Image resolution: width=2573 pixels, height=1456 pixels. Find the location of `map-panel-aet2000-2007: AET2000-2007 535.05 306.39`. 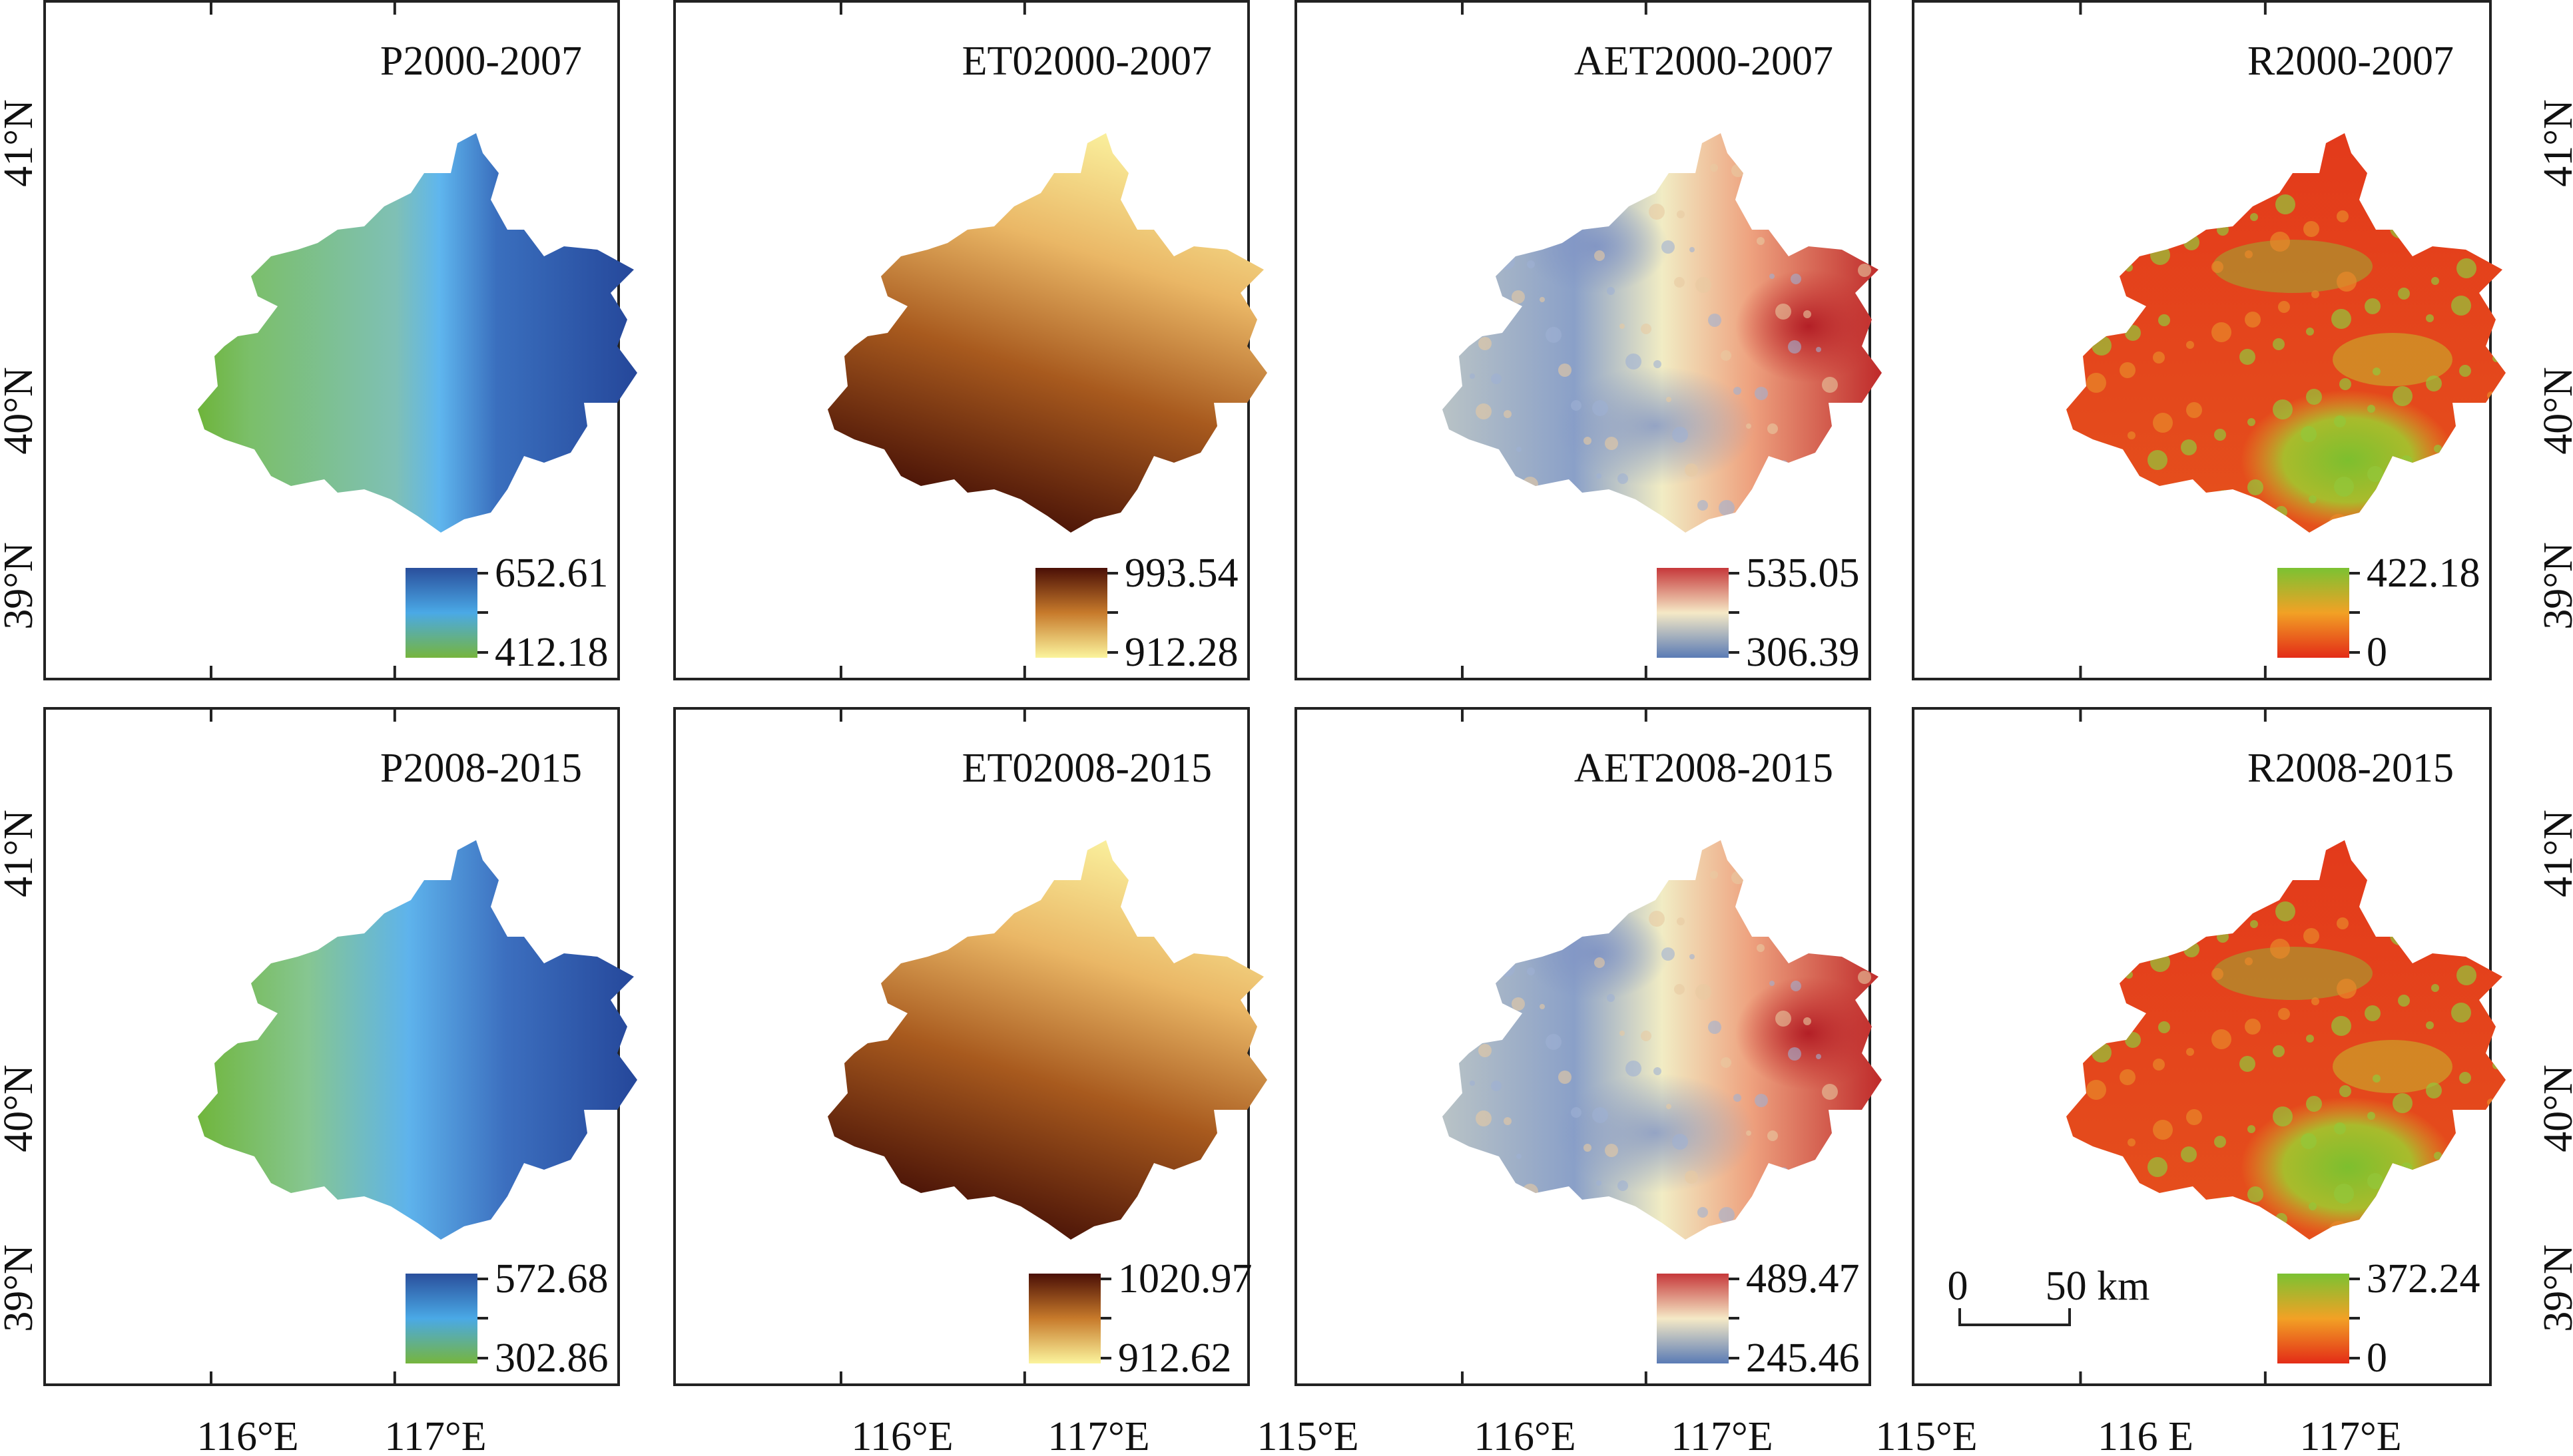

map-panel-aet2000-2007: AET2000-2007 535.05 306.39 is located at coordinates (1588, 340).